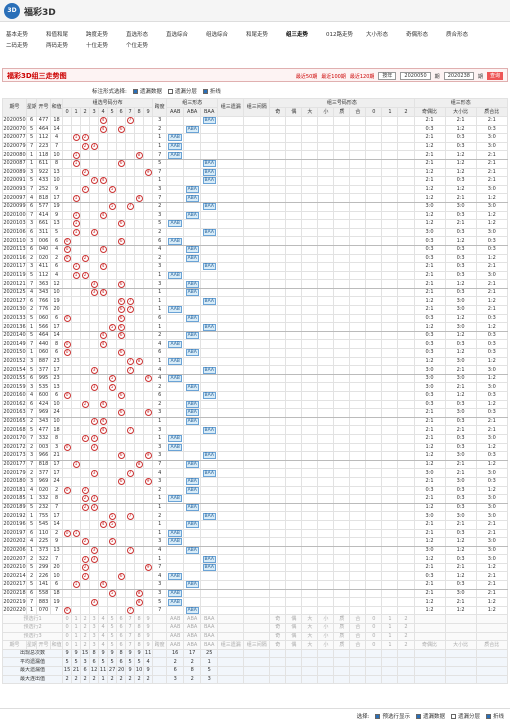 The width and height of the screenshot is (510, 726). Describe the element at coordinates (297, 35) in the screenshot. I see `nav-link: 组三走势` at that location.